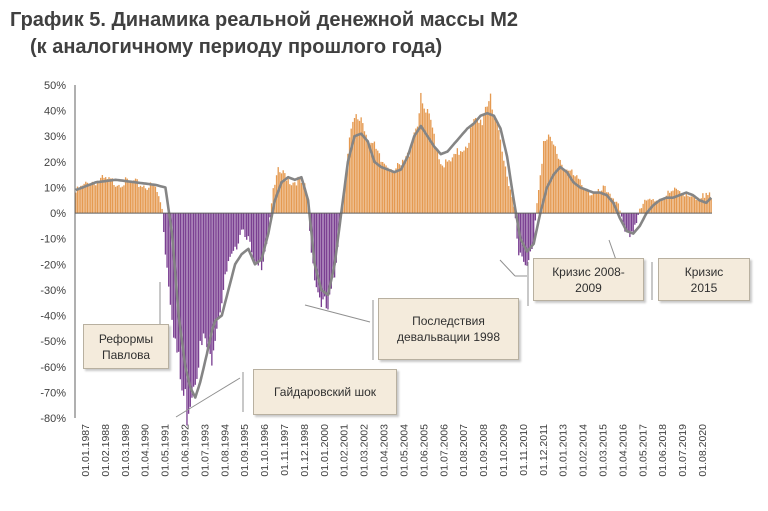 The height and width of the screenshot is (511, 768). What do you see at coordinates (205, 450) in the screenshot?
I see `x-tick-label: 01.07.1993` at bounding box center [205, 450].